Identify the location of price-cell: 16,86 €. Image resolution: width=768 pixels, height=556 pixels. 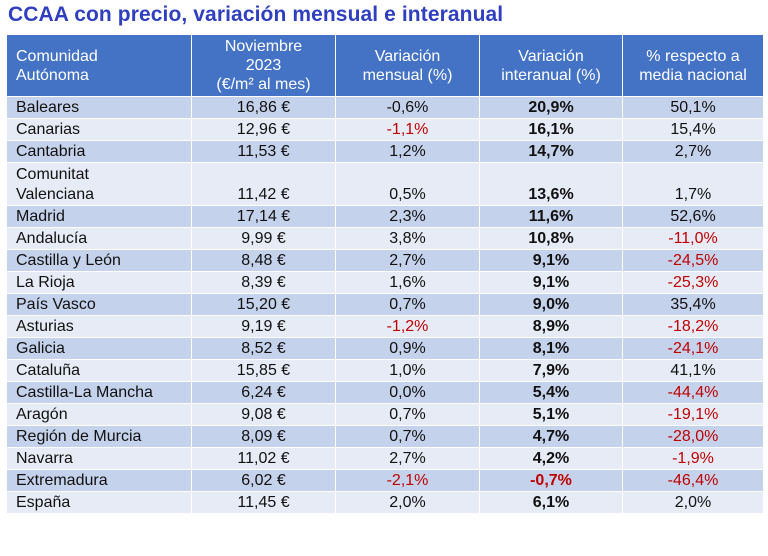
(263, 107).